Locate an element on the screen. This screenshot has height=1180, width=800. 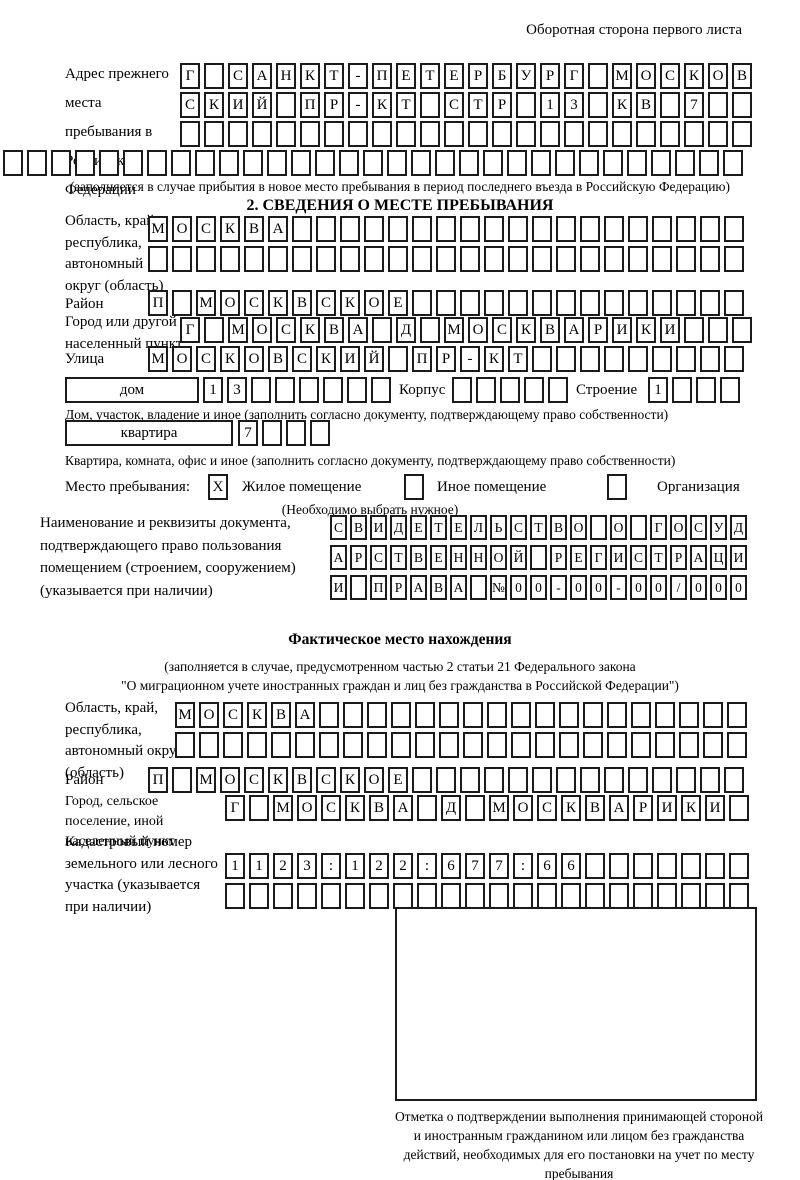
char-box: В is located at coordinates (646, 105).